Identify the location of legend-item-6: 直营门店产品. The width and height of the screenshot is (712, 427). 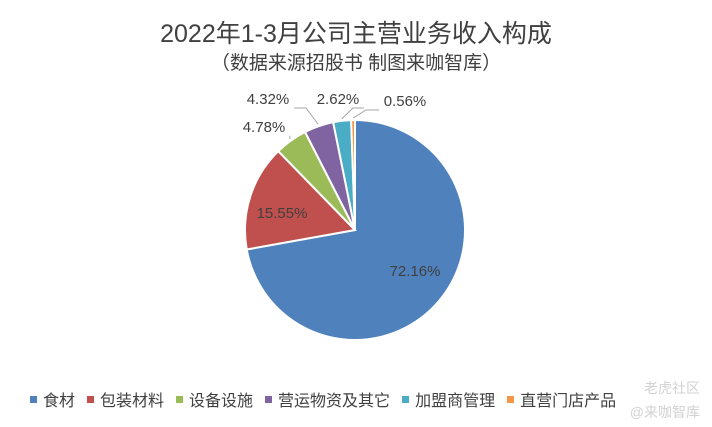
(561, 399).